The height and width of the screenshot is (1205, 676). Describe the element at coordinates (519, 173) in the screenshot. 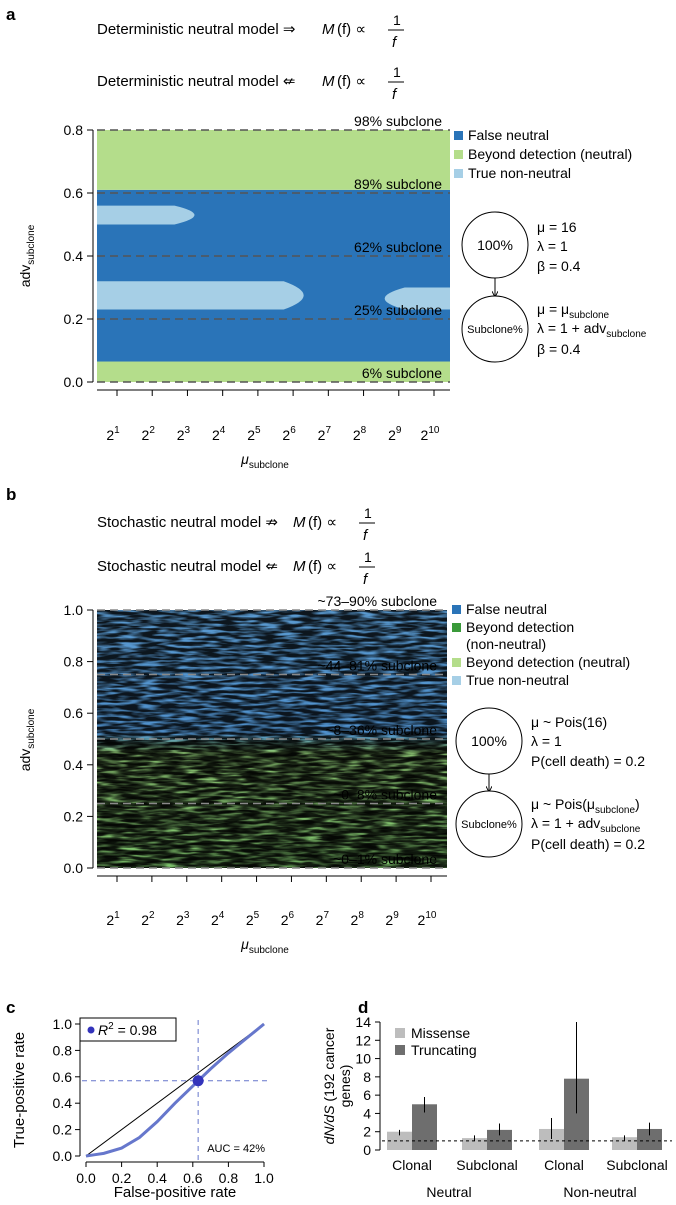

I see `legend-a-label-2: True non-neutral` at that location.